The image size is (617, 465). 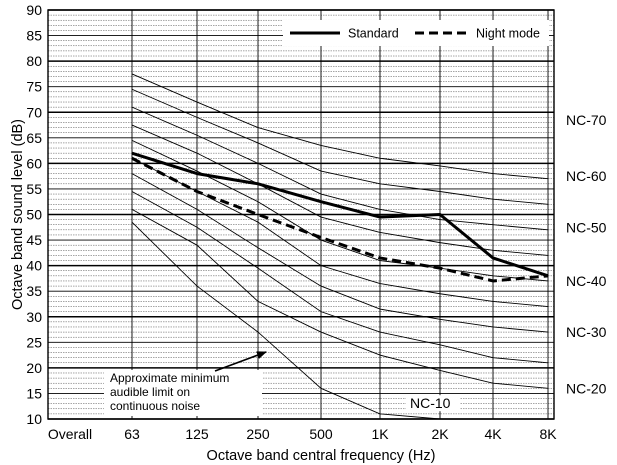 What do you see at coordinates (416, 33) in the screenshot?
I see `legend: Standard Night mode` at bounding box center [416, 33].